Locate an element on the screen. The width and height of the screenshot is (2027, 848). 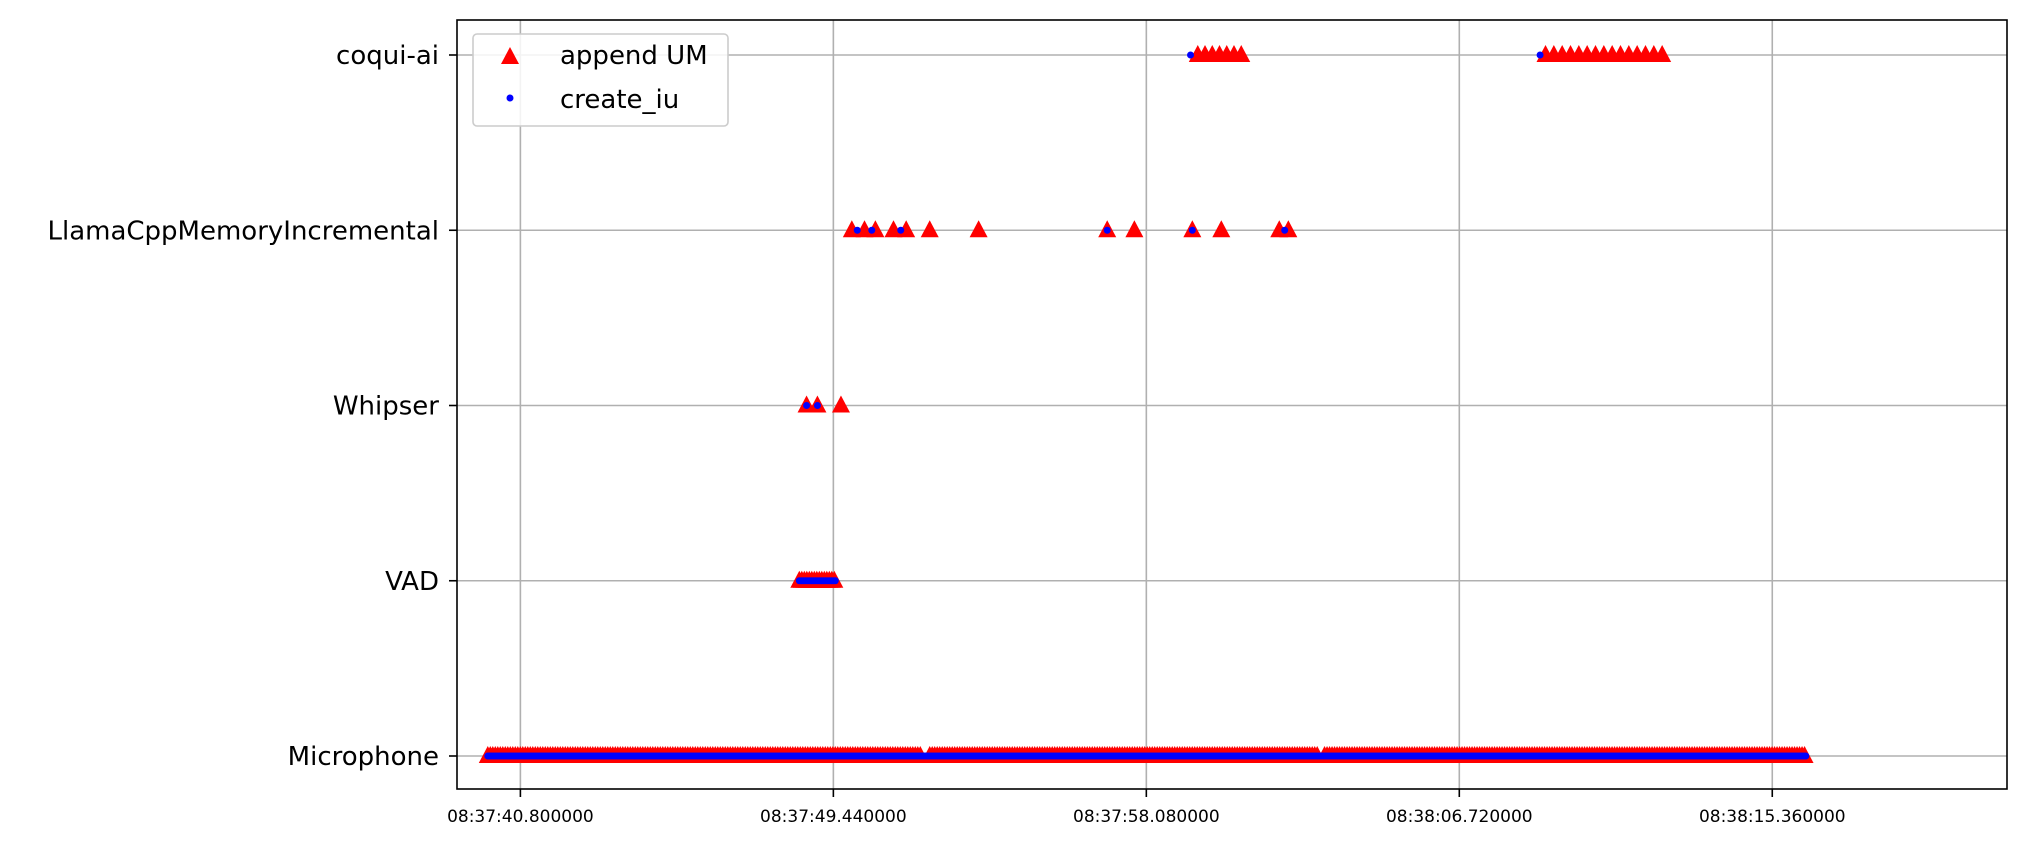
ytick-label-vad: VAD is located at coordinates (412, 582).